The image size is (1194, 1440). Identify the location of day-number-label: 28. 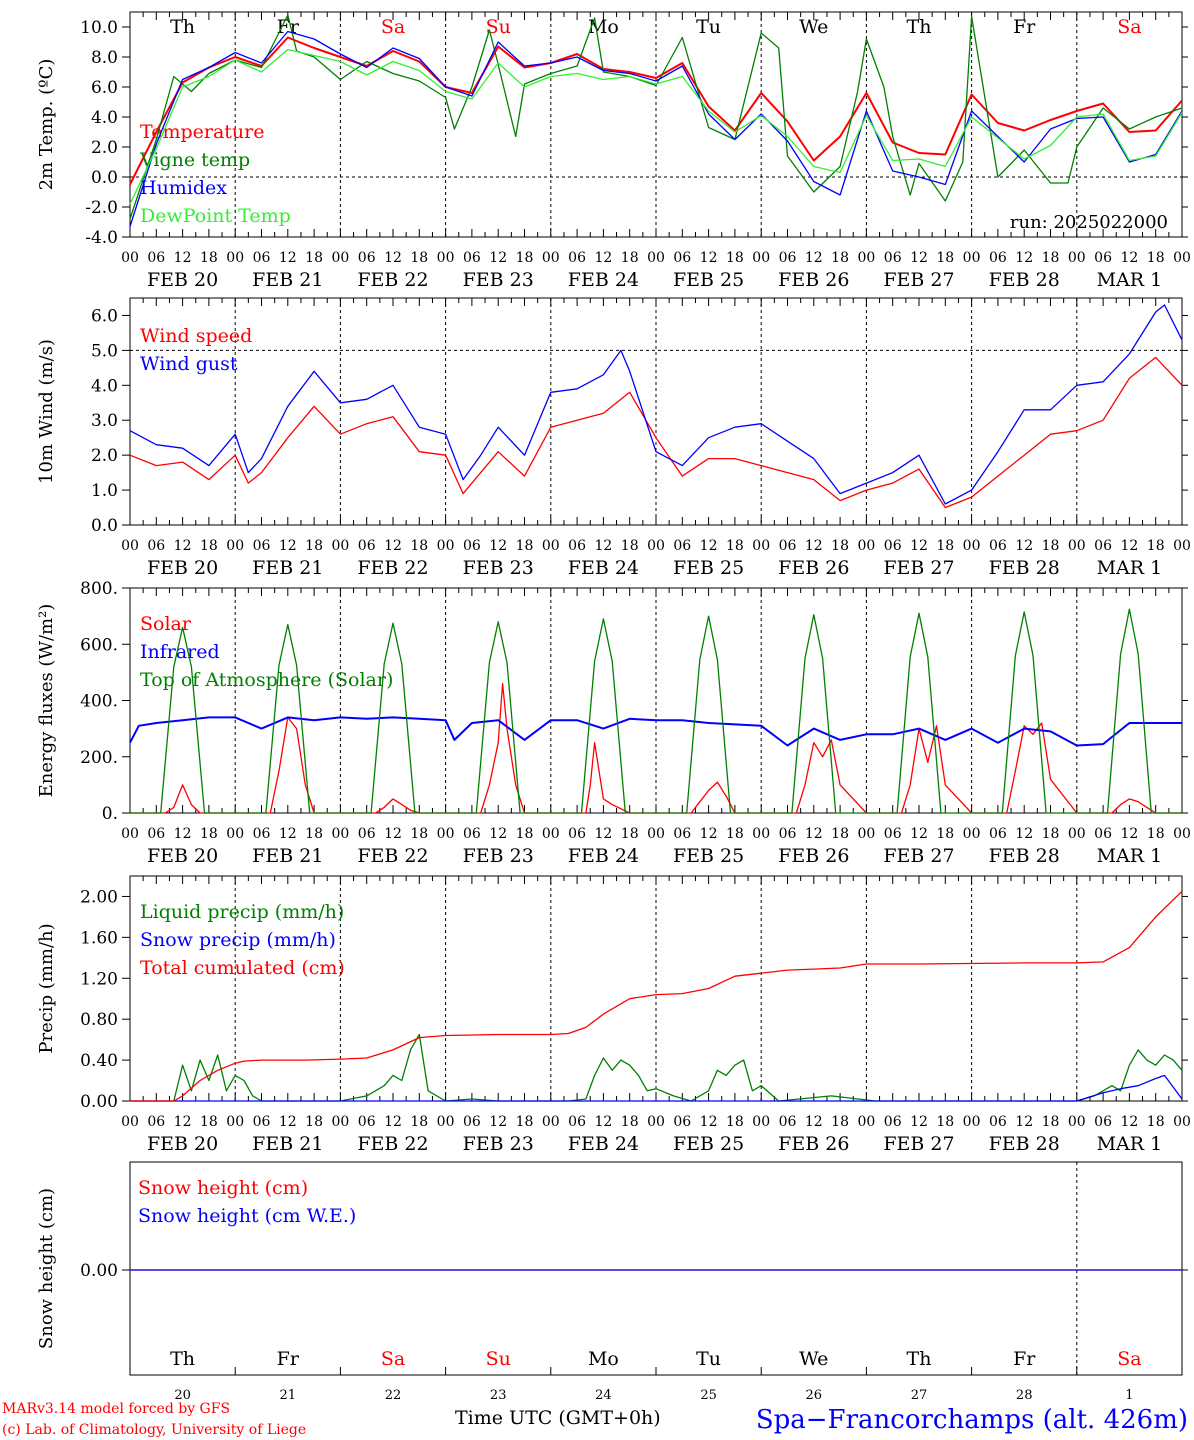
(1024, 1395).